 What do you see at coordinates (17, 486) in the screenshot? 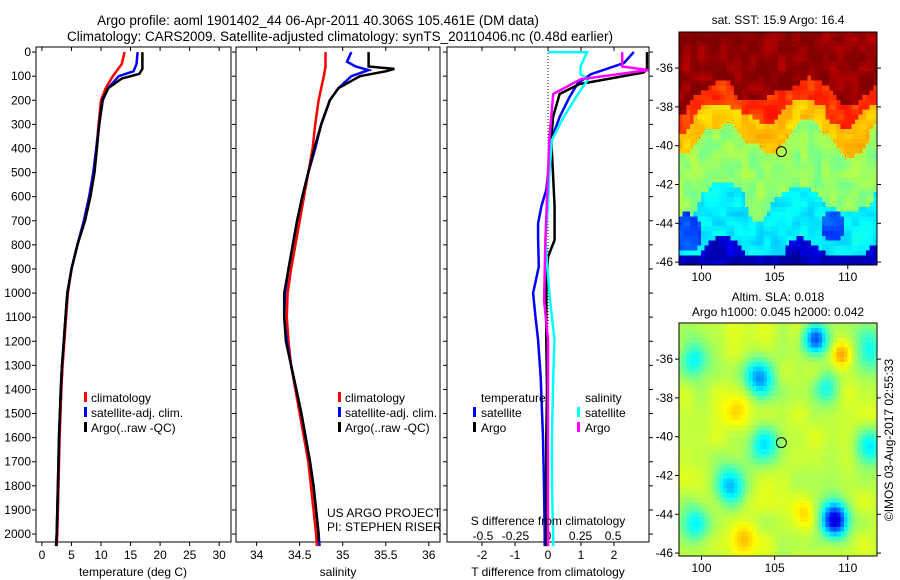
I see `y-tick-label: 1800` at bounding box center [17, 486].